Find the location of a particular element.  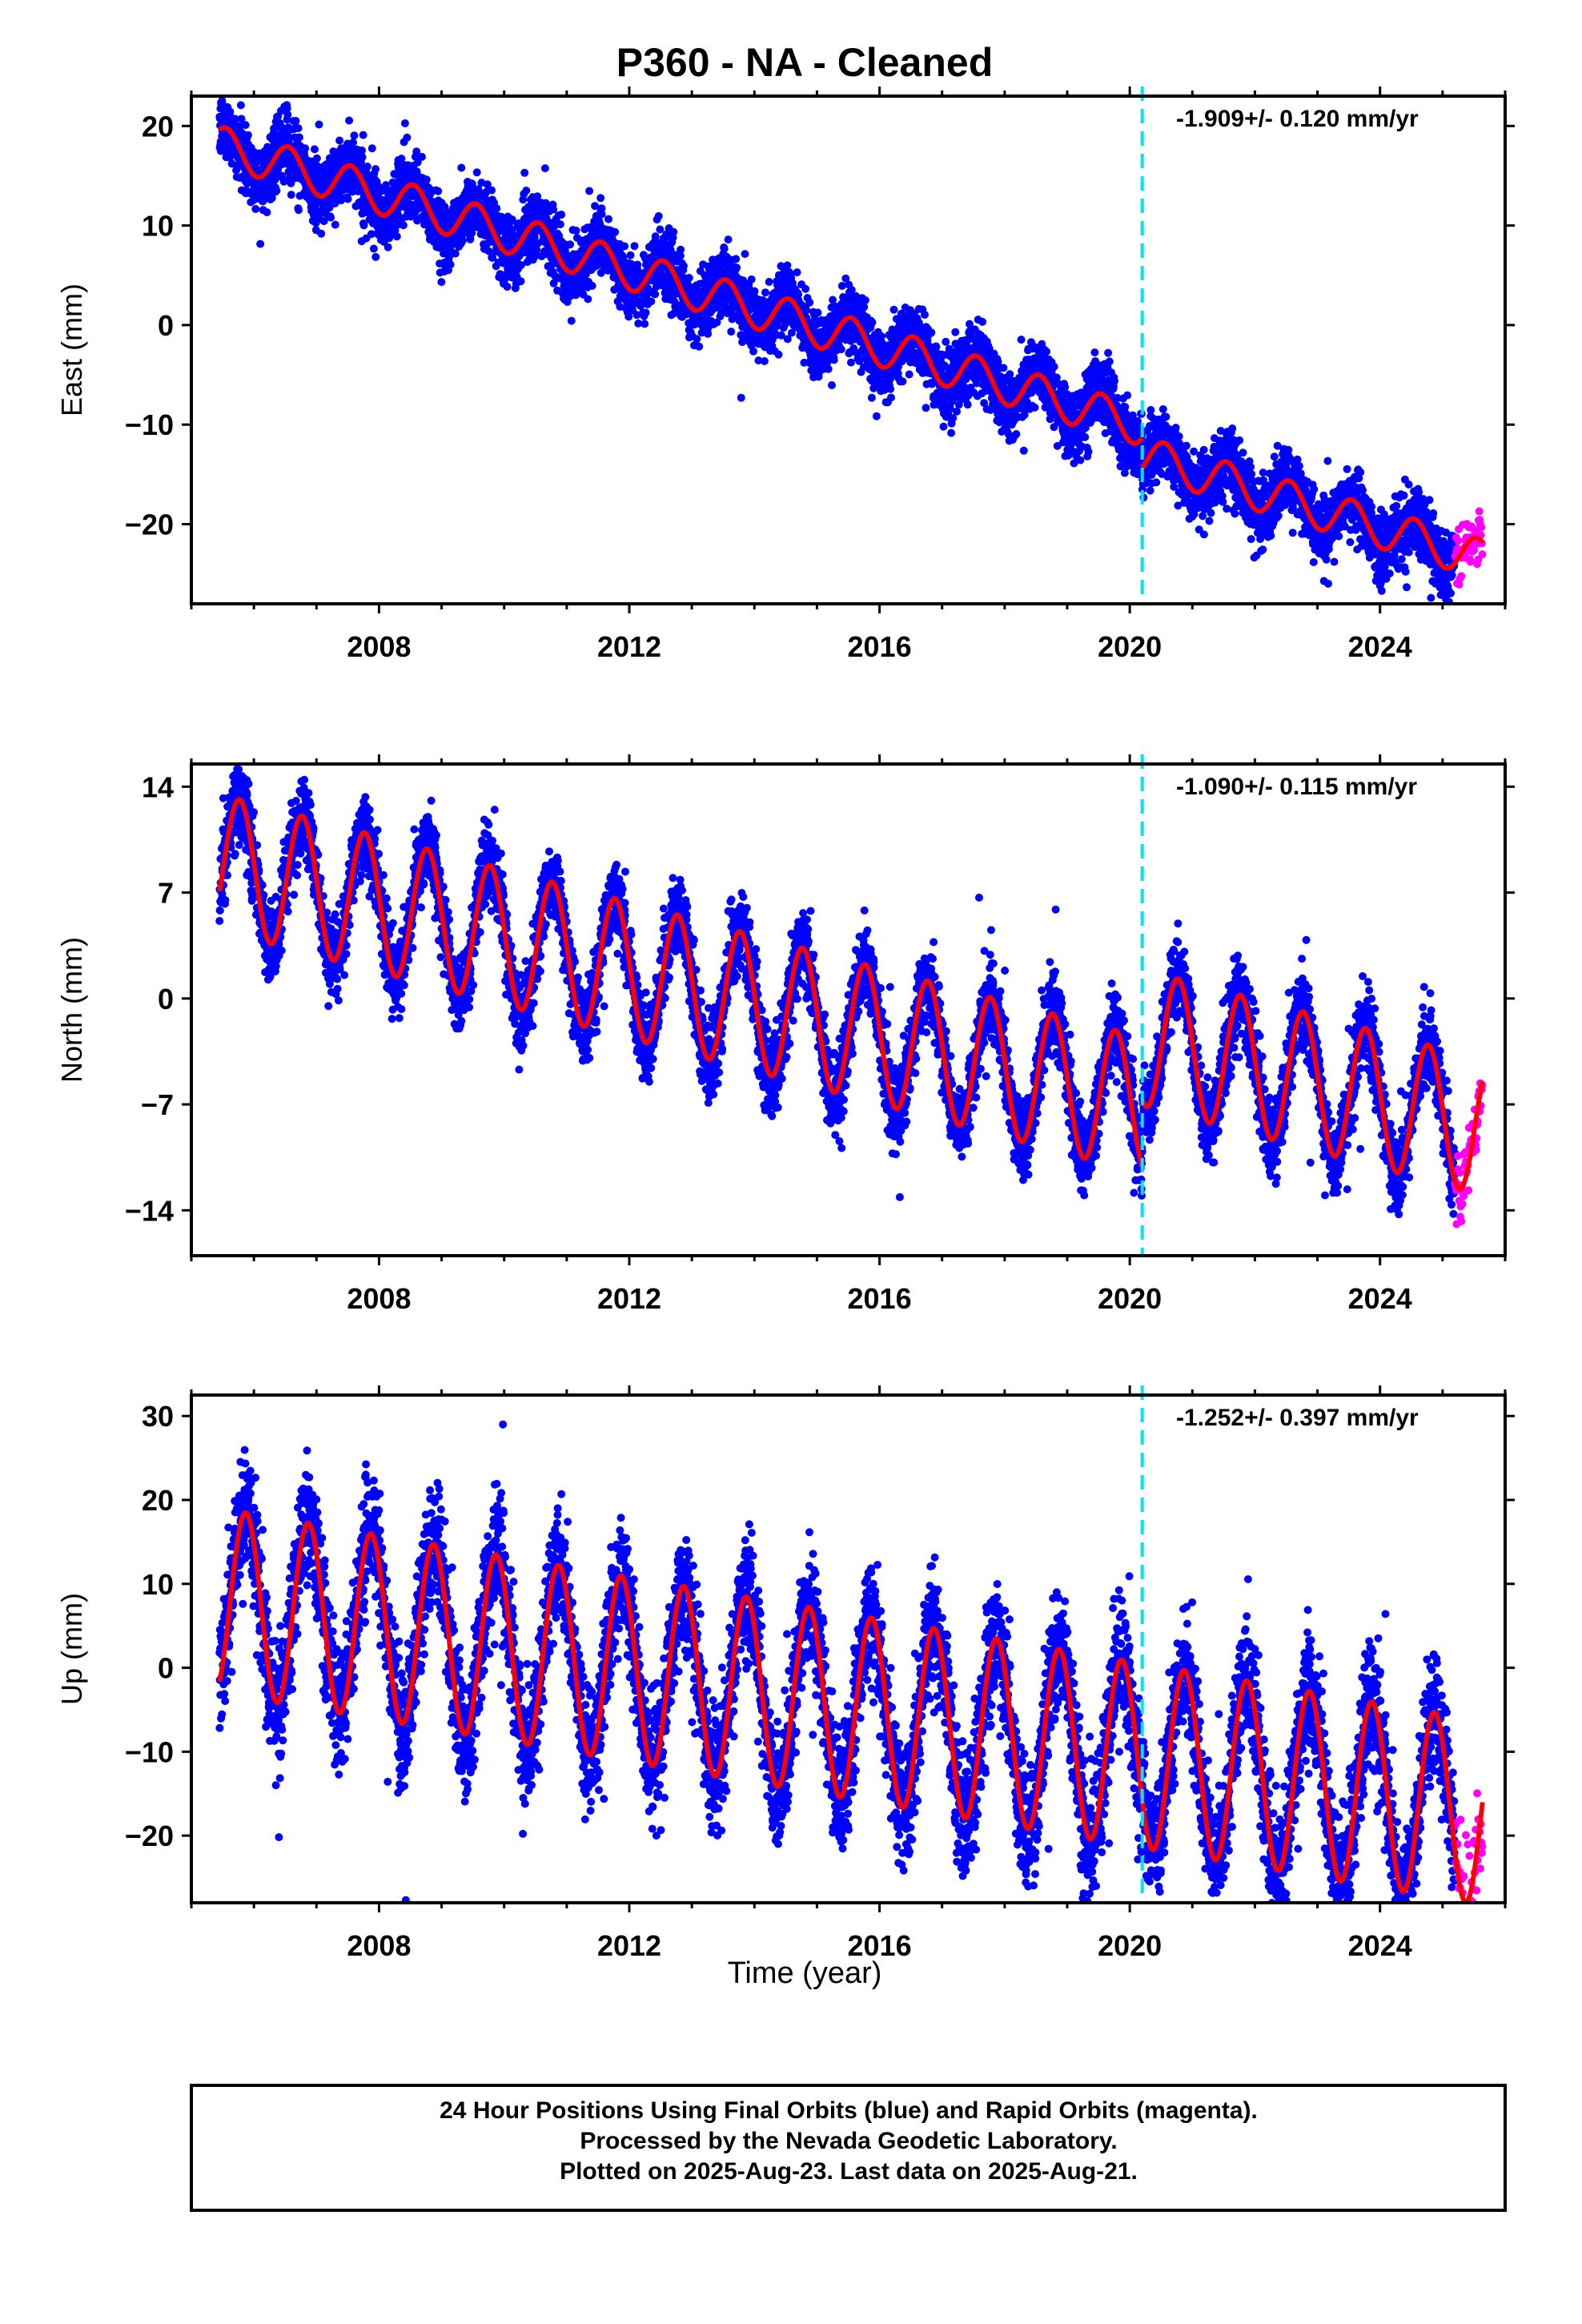

east-xtick-label: 2012 is located at coordinates (629, 646).